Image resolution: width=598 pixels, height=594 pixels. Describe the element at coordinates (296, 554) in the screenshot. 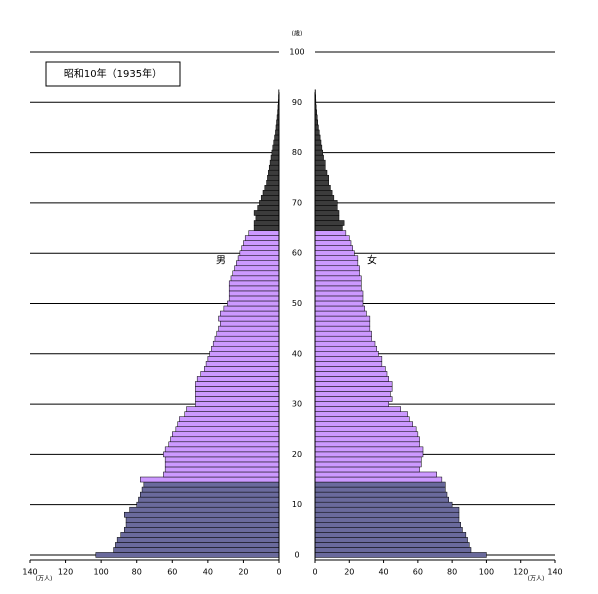

I see `y-tick-label: 0` at that location.